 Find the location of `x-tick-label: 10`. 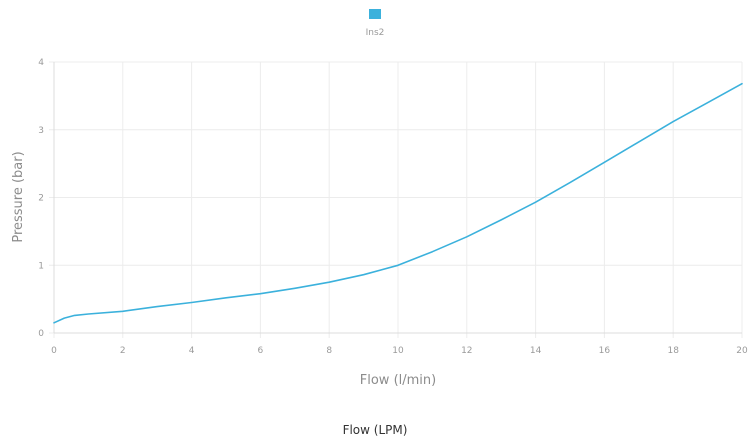

x-tick-label: 10 is located at coordinates (398, 351).